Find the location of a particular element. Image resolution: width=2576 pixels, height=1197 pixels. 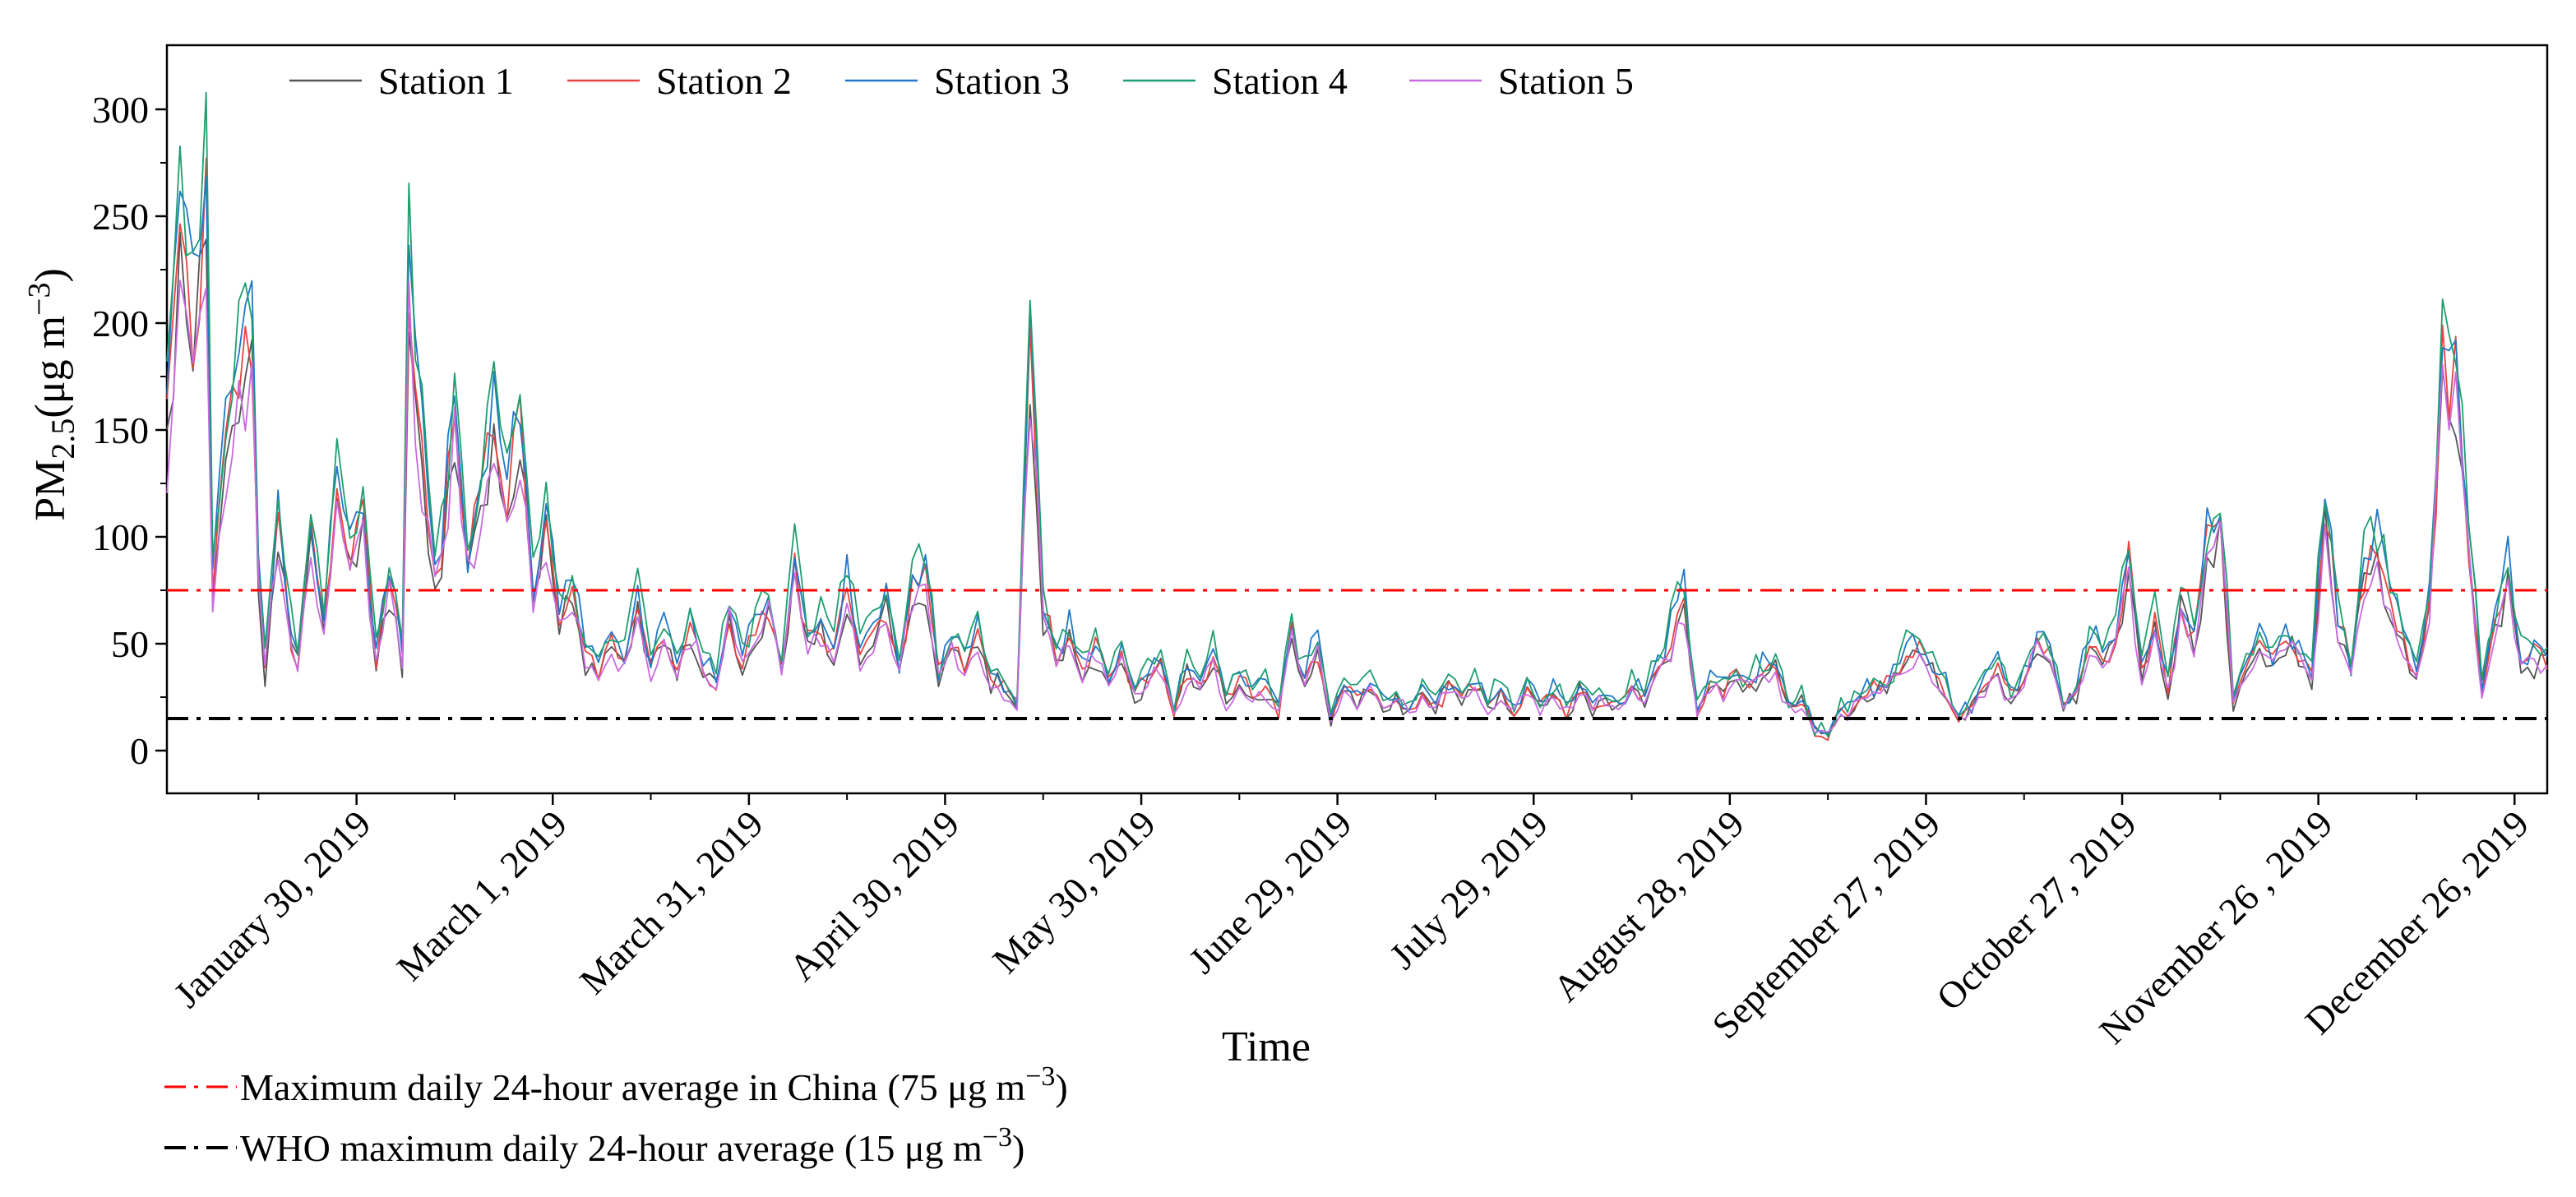

y-tick-label: 50 is located at coordinates (130, 644).